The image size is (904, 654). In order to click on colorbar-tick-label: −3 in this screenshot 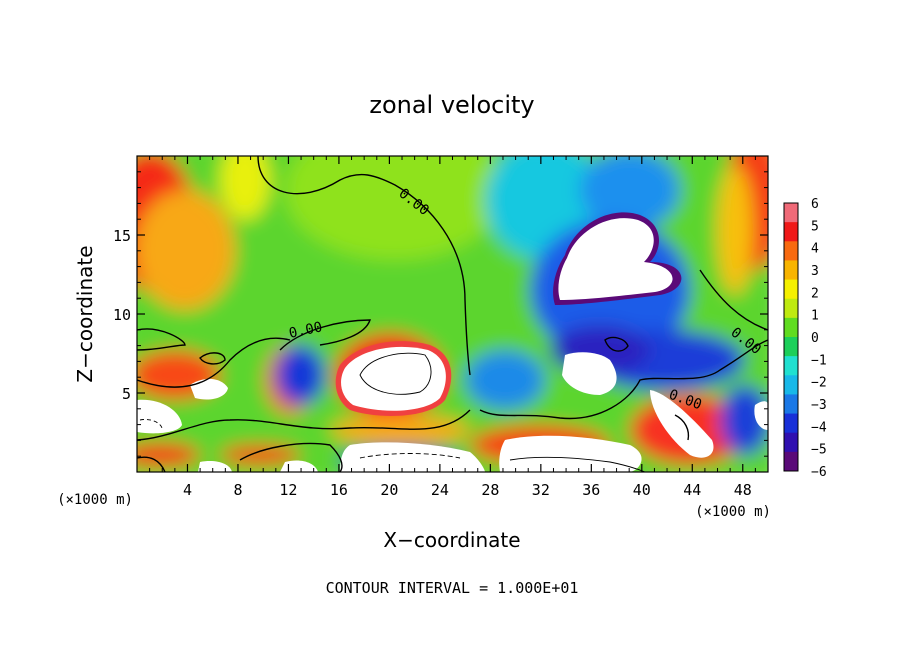, I will do `click(819, 405)`.